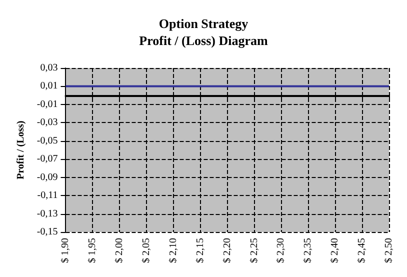 This screenshot has height=277, width=407. Describe the element at coordinates (92, 250) in the screenshot. I see `x-tick-label: $ 1,95` at that location.